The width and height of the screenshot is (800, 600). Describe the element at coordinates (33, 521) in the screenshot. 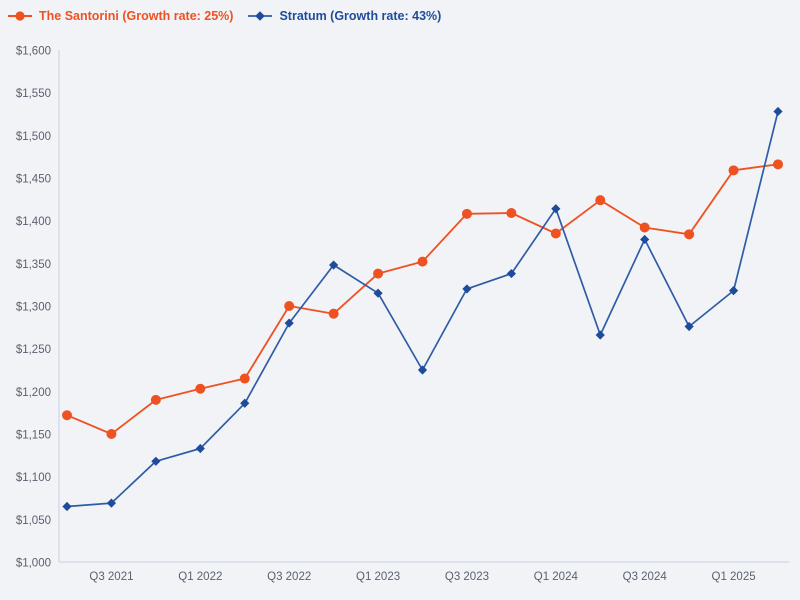

I see `y-tick-label: $1,050` at that location.